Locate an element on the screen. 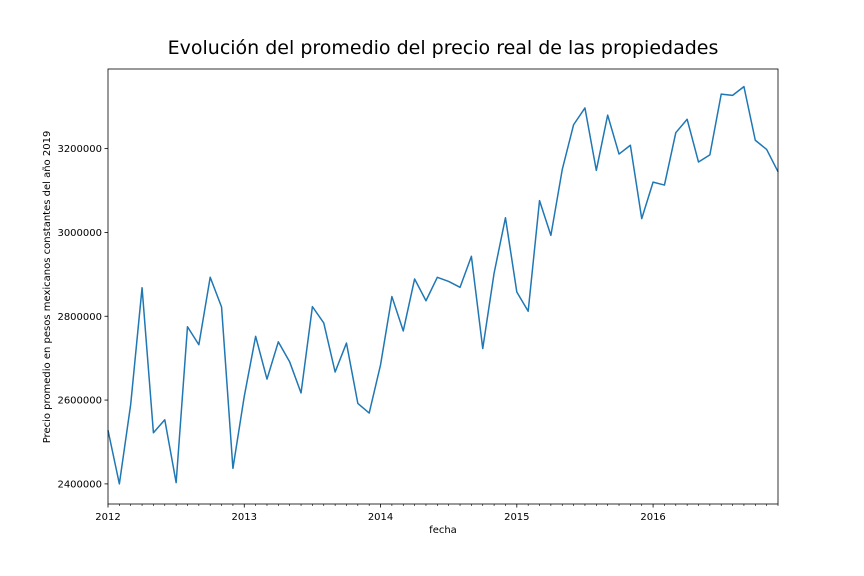  x-tick-label: 2015 is located at coordinates (516, 517).